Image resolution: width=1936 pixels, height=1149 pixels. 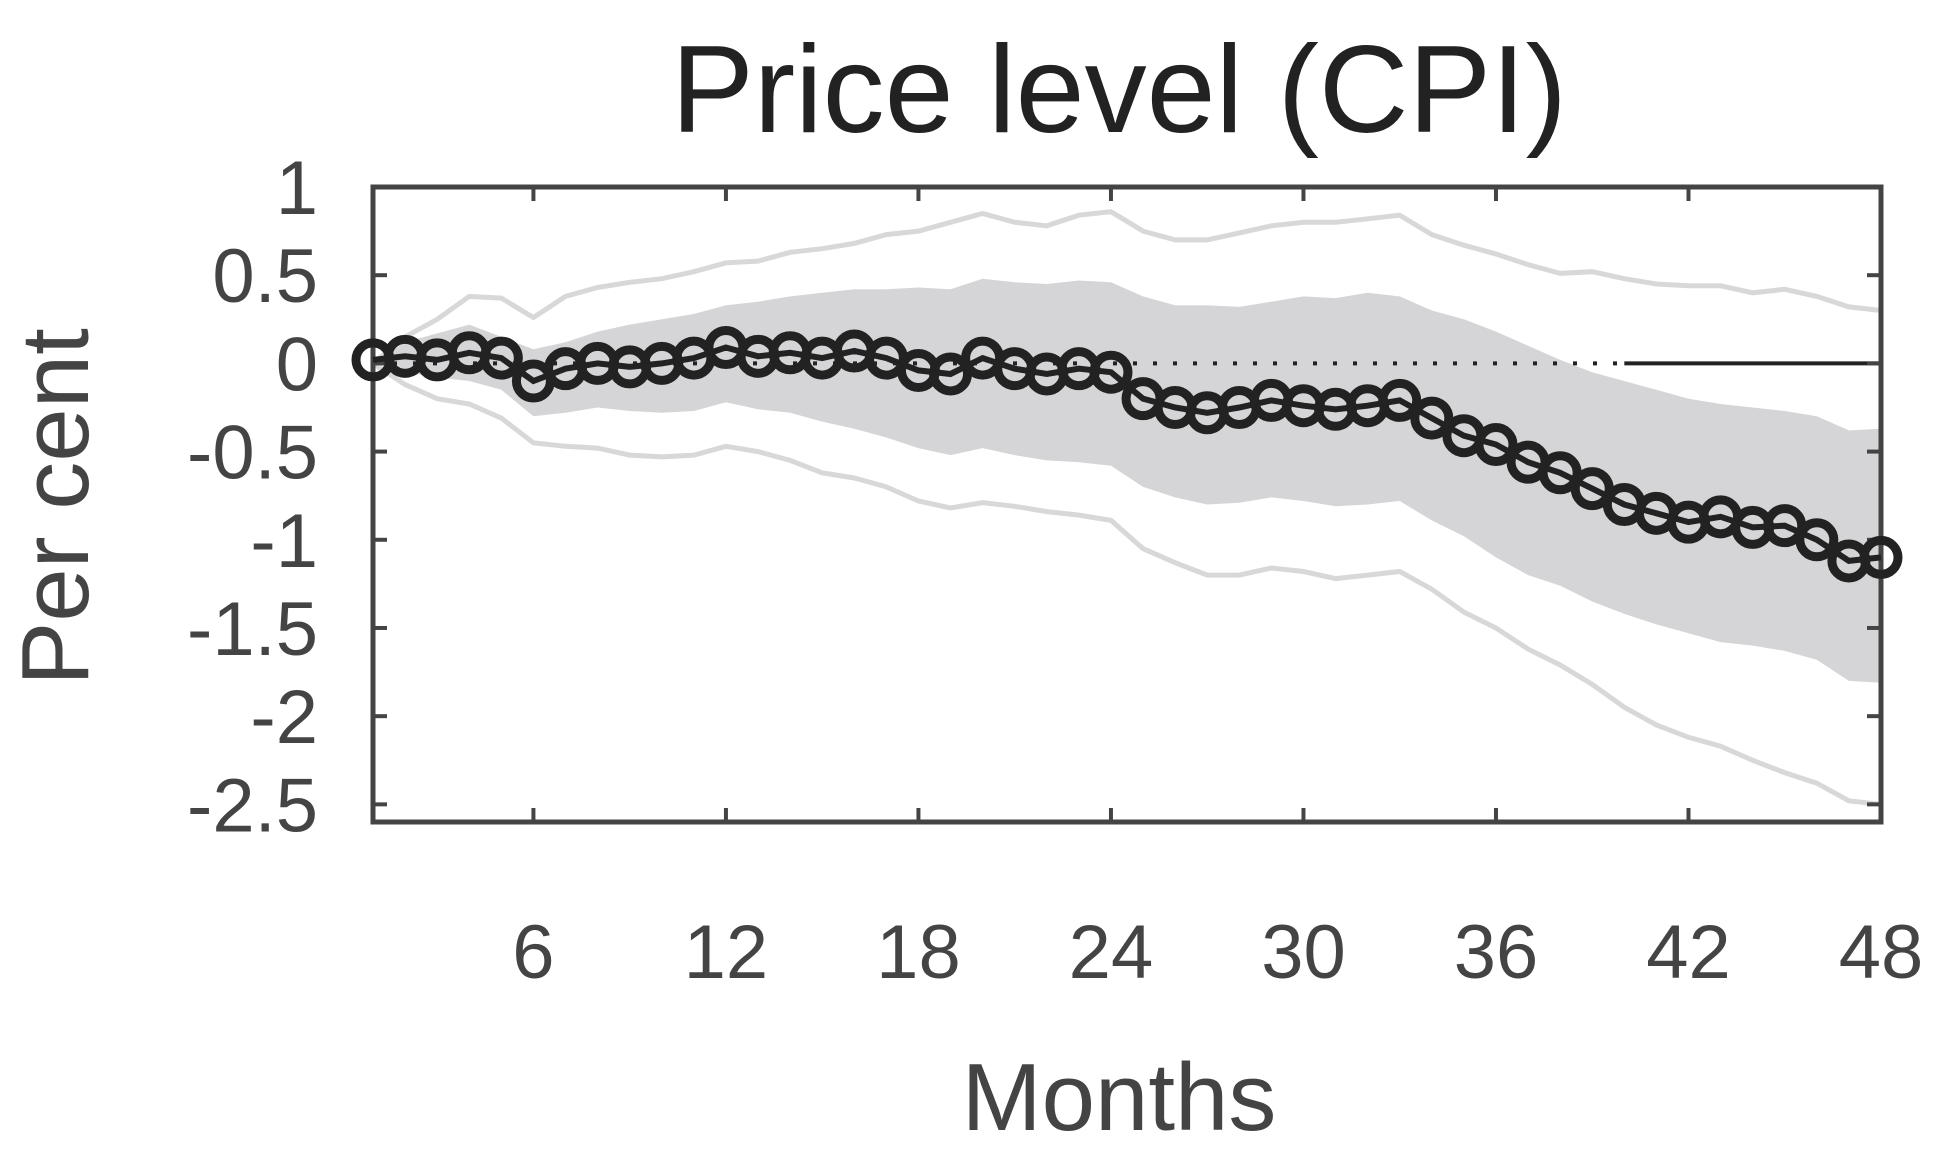 What do you see at coordinates (1881, 952) in the screenshot?
I see `x-tick-label: 48` at bounding box center [1881, 952].